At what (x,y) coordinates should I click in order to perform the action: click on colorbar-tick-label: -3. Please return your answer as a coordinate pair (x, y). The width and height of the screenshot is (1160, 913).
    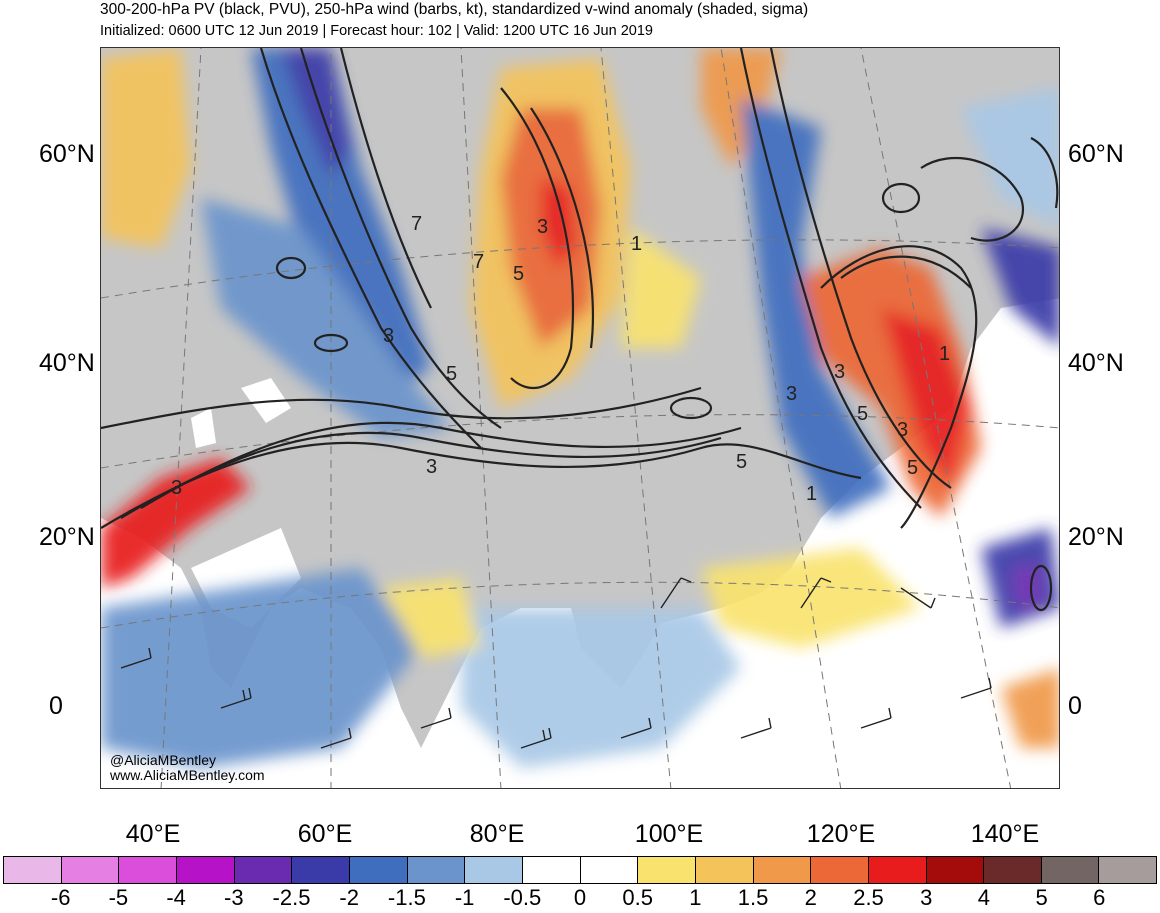
    Looking at the image, I should click on (234, 897).